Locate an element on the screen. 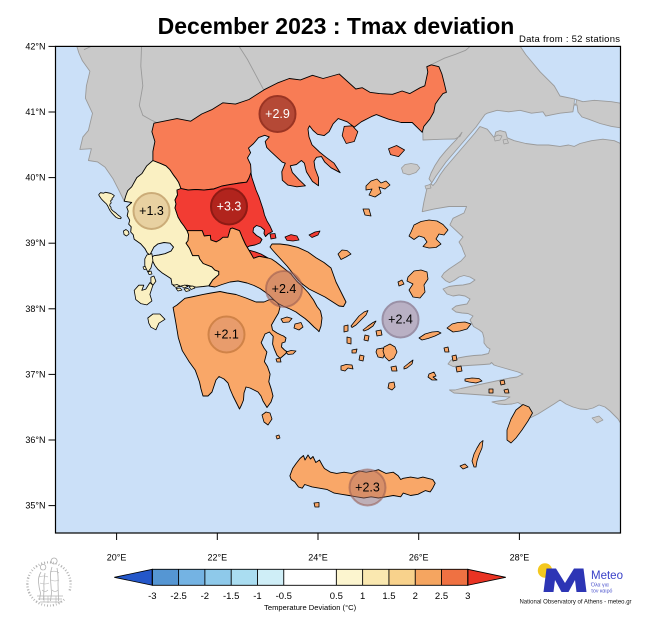  svg-text: 36°N is located at coordinates (35, 440).